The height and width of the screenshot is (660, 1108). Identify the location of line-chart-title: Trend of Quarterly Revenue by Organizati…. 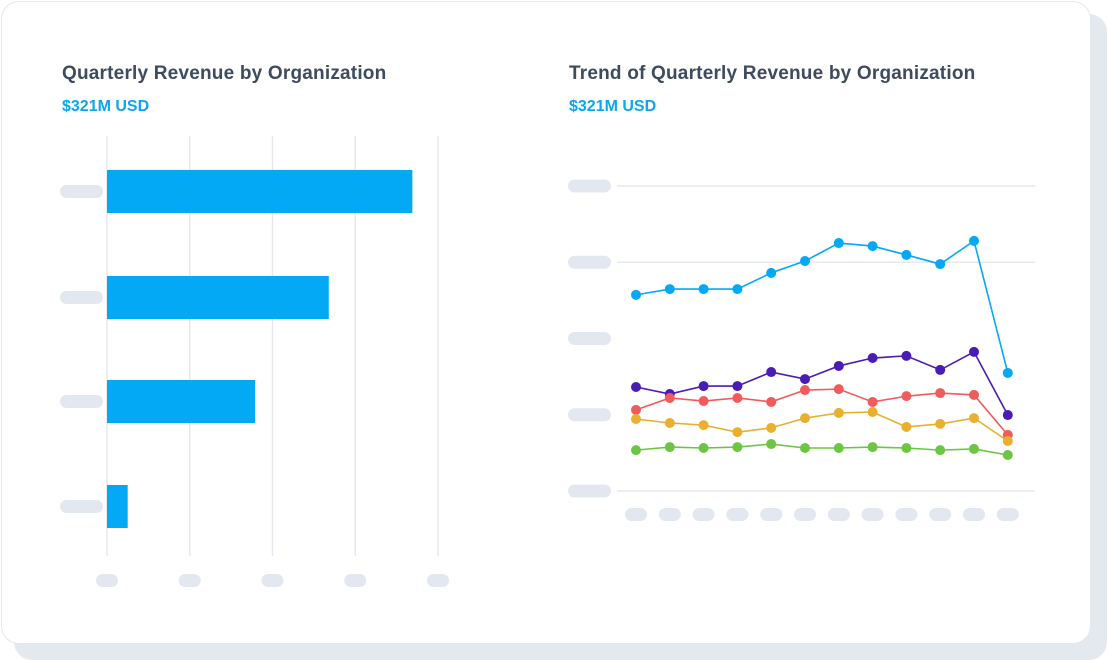
(772, 73).